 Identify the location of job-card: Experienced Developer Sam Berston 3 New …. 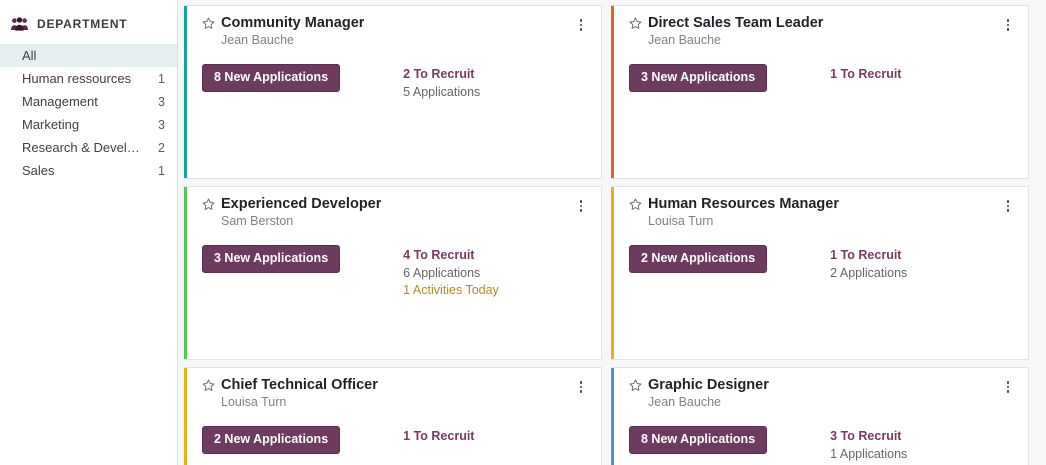
(393, 273).